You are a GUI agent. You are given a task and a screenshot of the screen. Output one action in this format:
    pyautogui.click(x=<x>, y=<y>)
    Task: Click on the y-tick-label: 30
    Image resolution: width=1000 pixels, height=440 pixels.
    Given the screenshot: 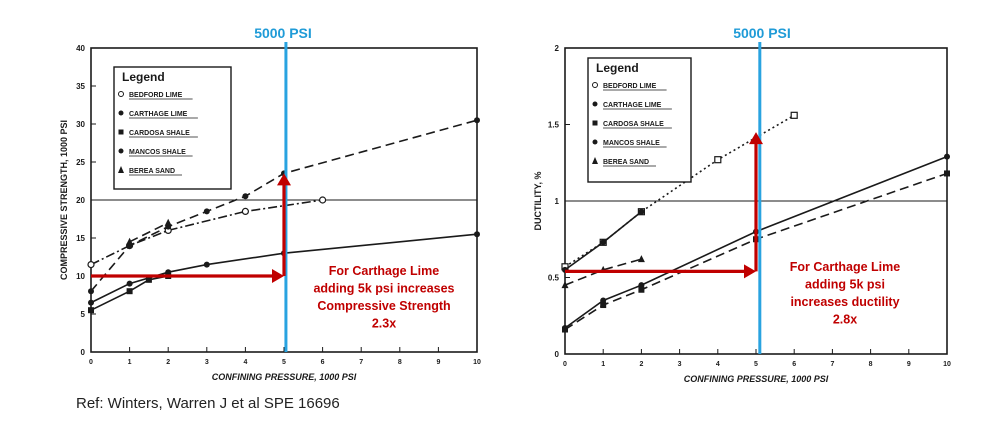 What is the action you would take?
    pyautogui.click(x=80, y=124)
    